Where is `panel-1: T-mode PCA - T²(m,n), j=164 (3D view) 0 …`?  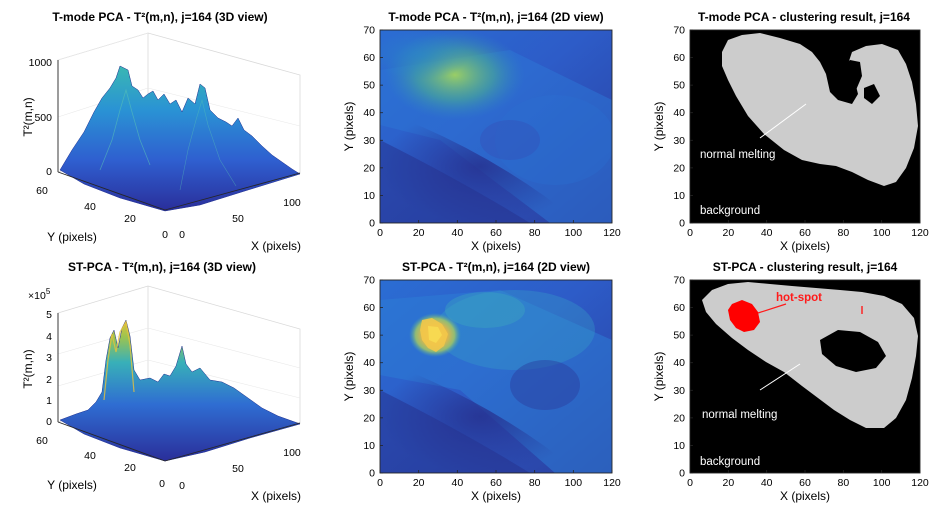
panel-1: T-mode PCA - T²(m,n), j=164 (3D view) 0 … is located at coordinates (161, 131).